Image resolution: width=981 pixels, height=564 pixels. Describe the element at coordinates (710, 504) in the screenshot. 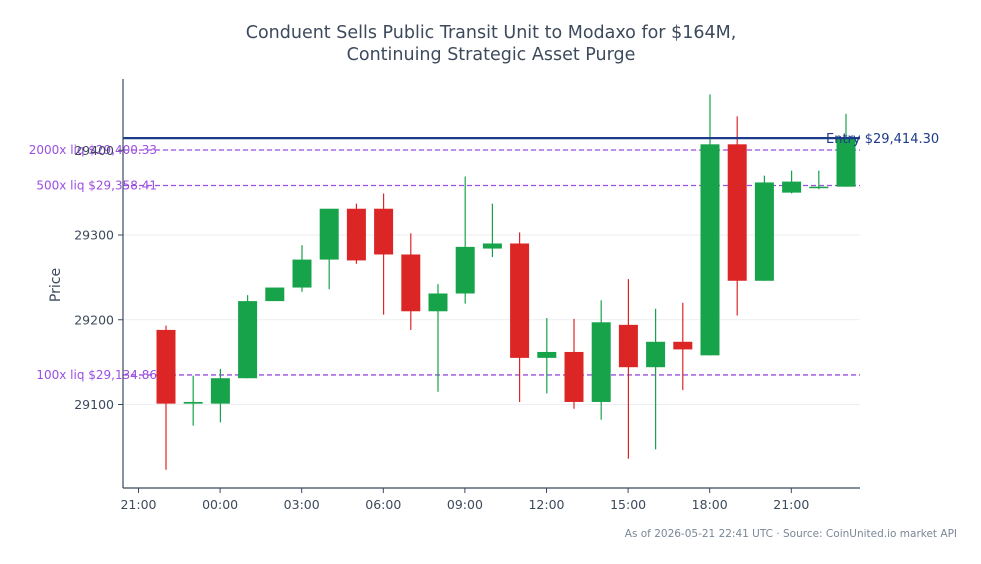

I see `x-tick-label: 18:00` at that location.